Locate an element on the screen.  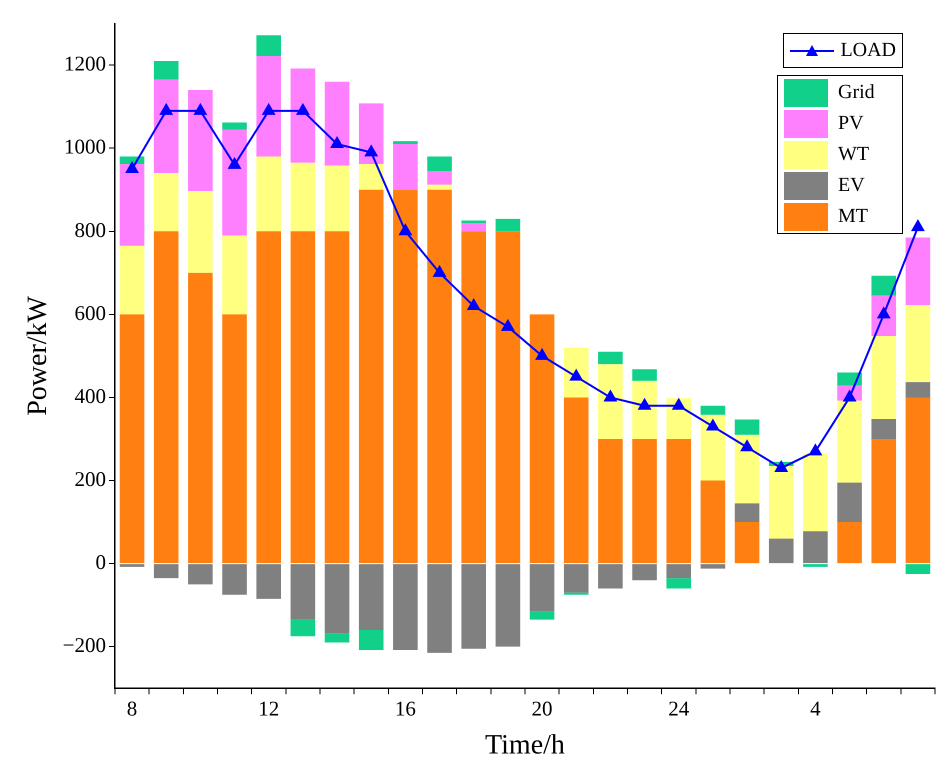
legend-label: Grid is located at coordinates (856, 92).